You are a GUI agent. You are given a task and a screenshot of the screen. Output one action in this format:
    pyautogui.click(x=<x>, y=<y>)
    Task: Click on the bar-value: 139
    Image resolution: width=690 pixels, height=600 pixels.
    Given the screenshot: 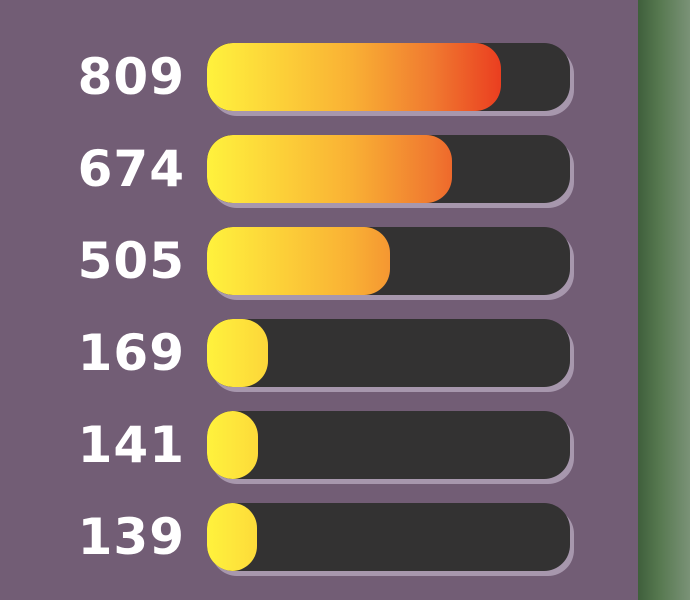 What is the action you would take?
    pyautogui.click(x=131, y=537)
    